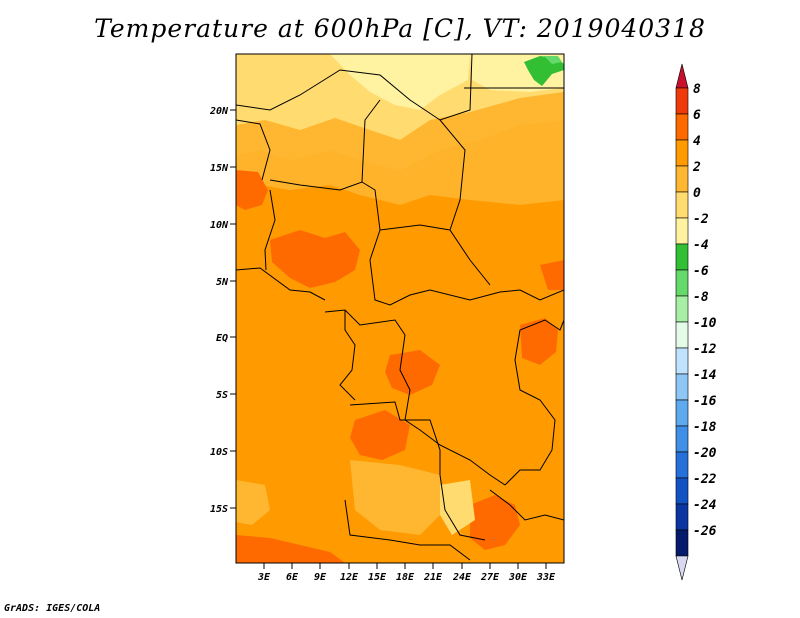 The image size is (800, 618). Describe the element at coordinates (490, 577) in the screenshot. I see `lon-label-27e: 27E` at that location.